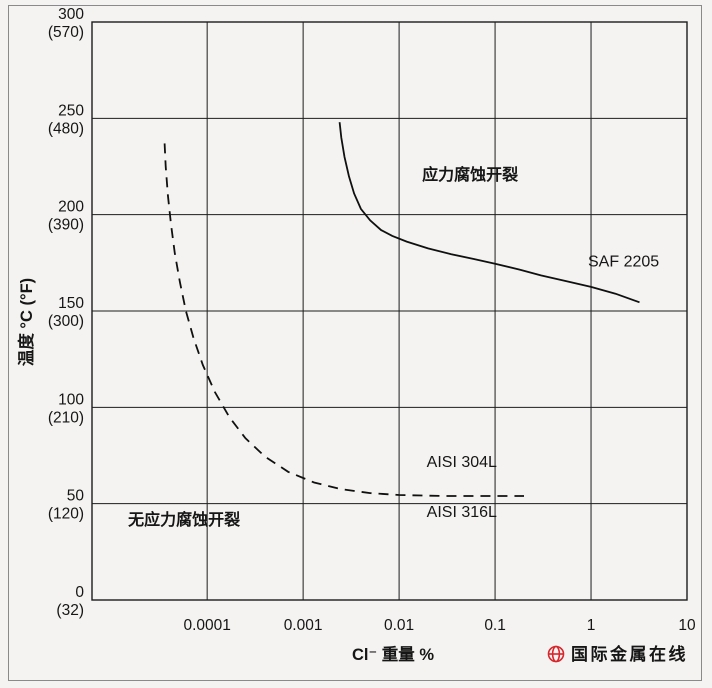 The width and height of the screenshot is (712, 688). I want to click on watermark: 国际金属在线, so click(617, 654).